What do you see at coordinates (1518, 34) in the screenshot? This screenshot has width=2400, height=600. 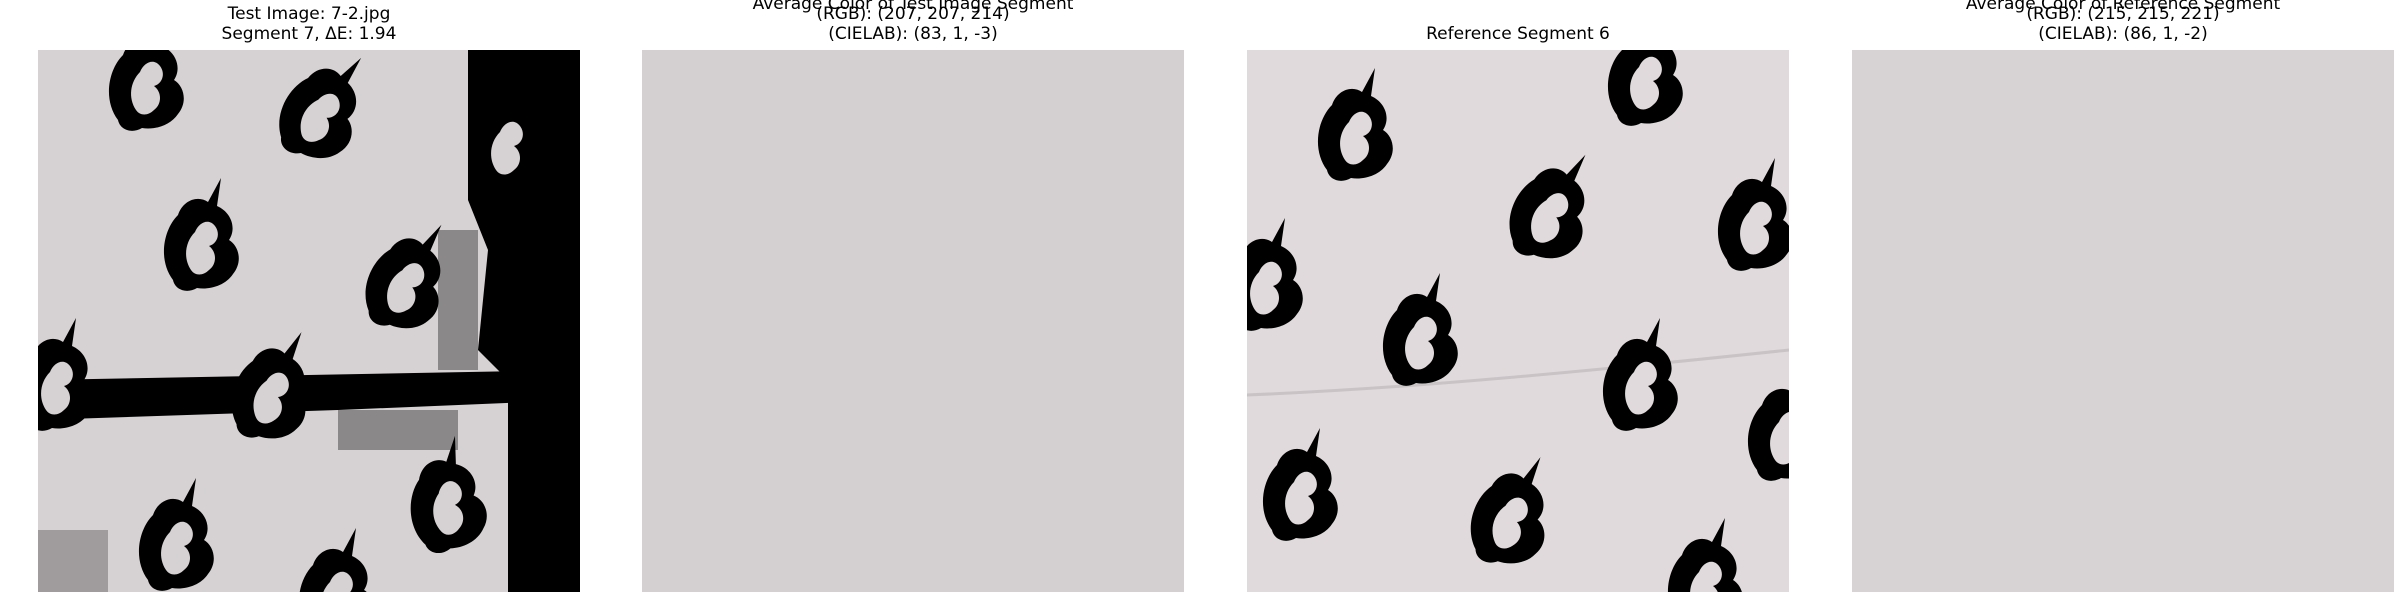 I see `reference-image-title: Reference Segment 6` at bounding box center [1518, 34].